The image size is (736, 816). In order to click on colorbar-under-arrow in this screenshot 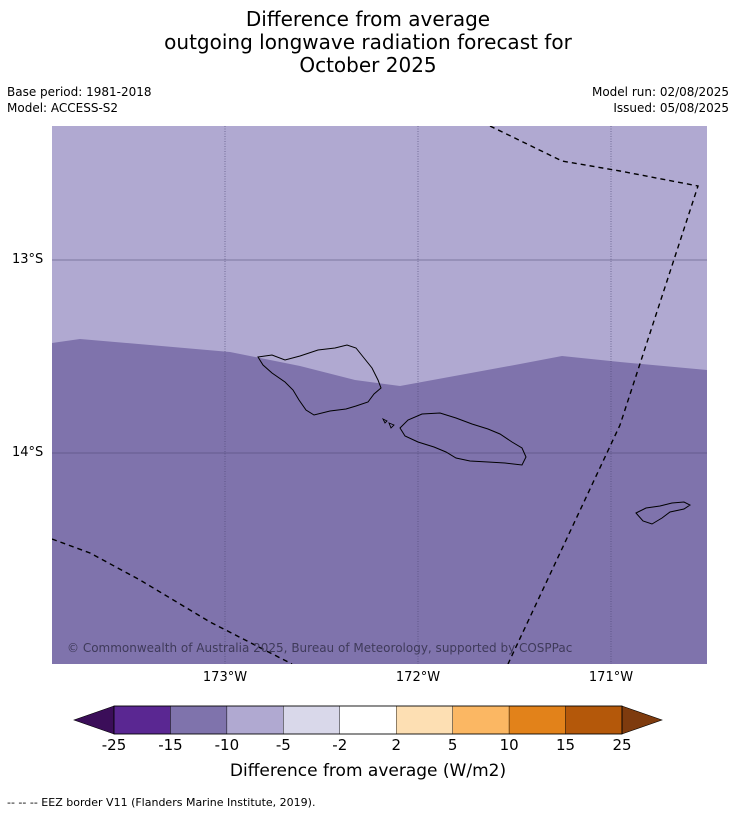, I will do `click(94, 720)`.